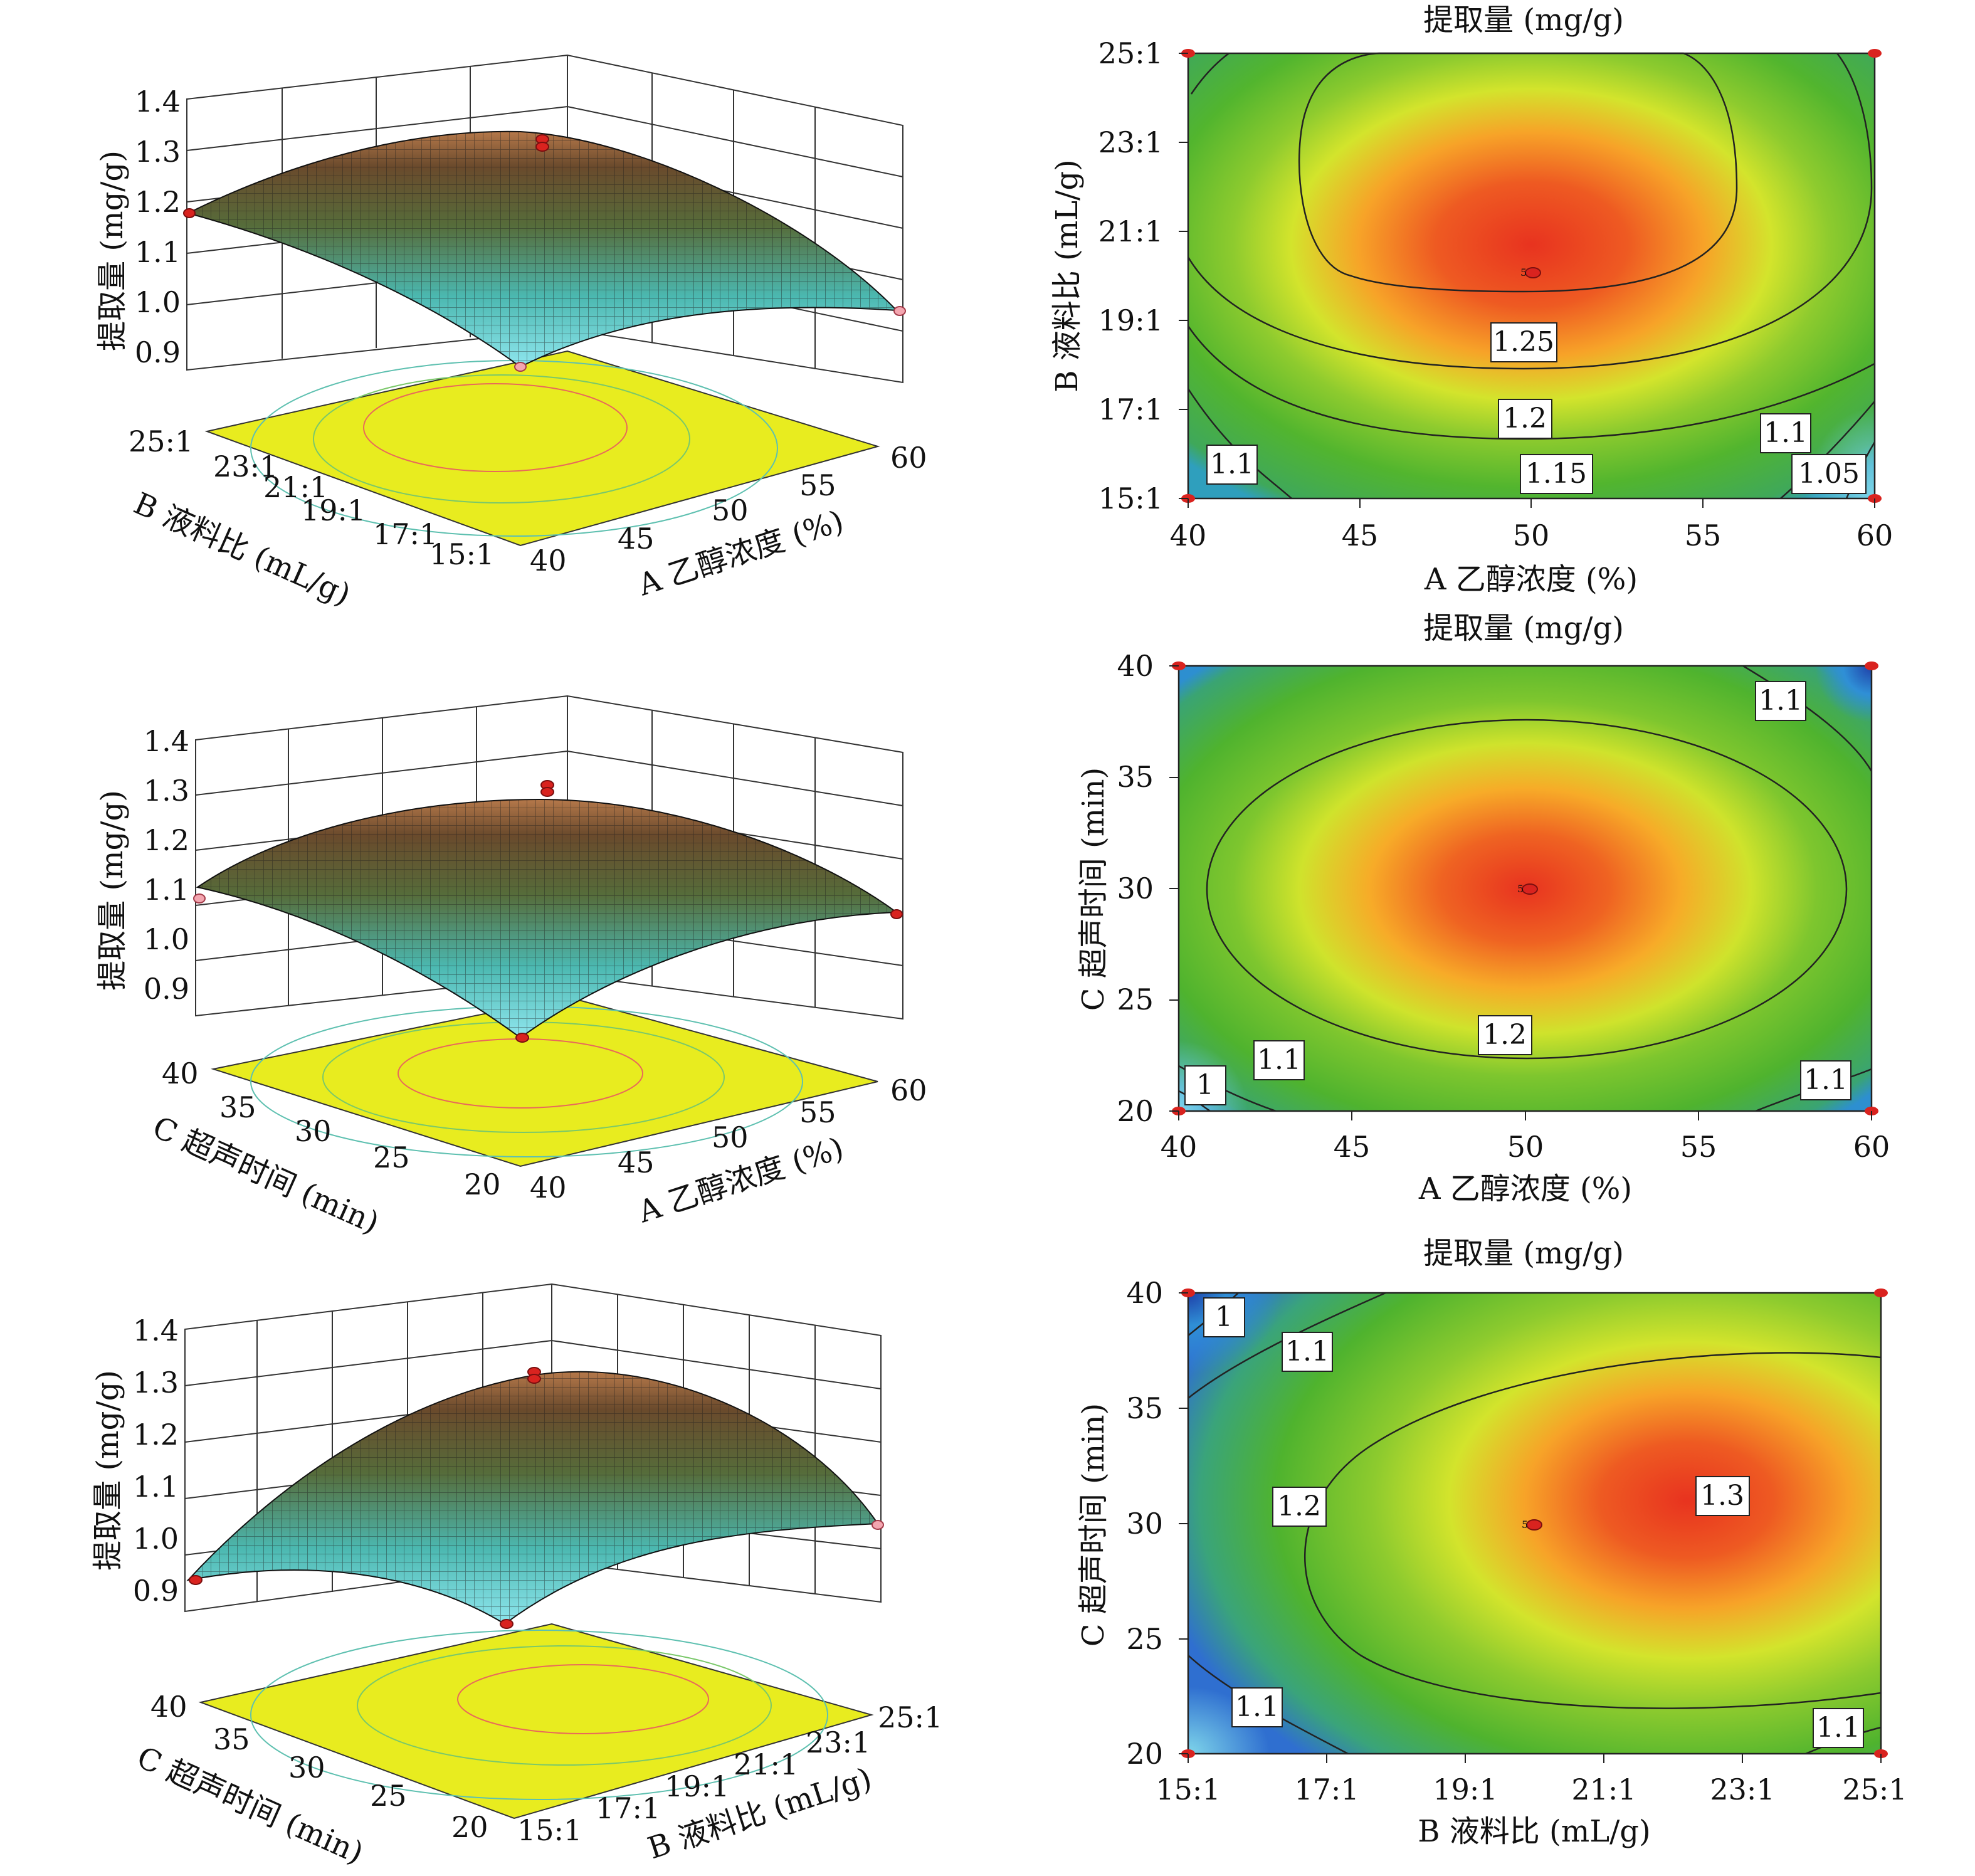  I want to click on surface-1-design-points, so click(544, 253).